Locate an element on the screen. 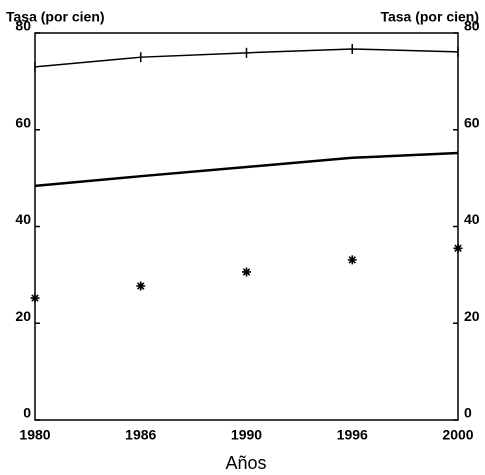  series-line is located at coordinates (246, 169).